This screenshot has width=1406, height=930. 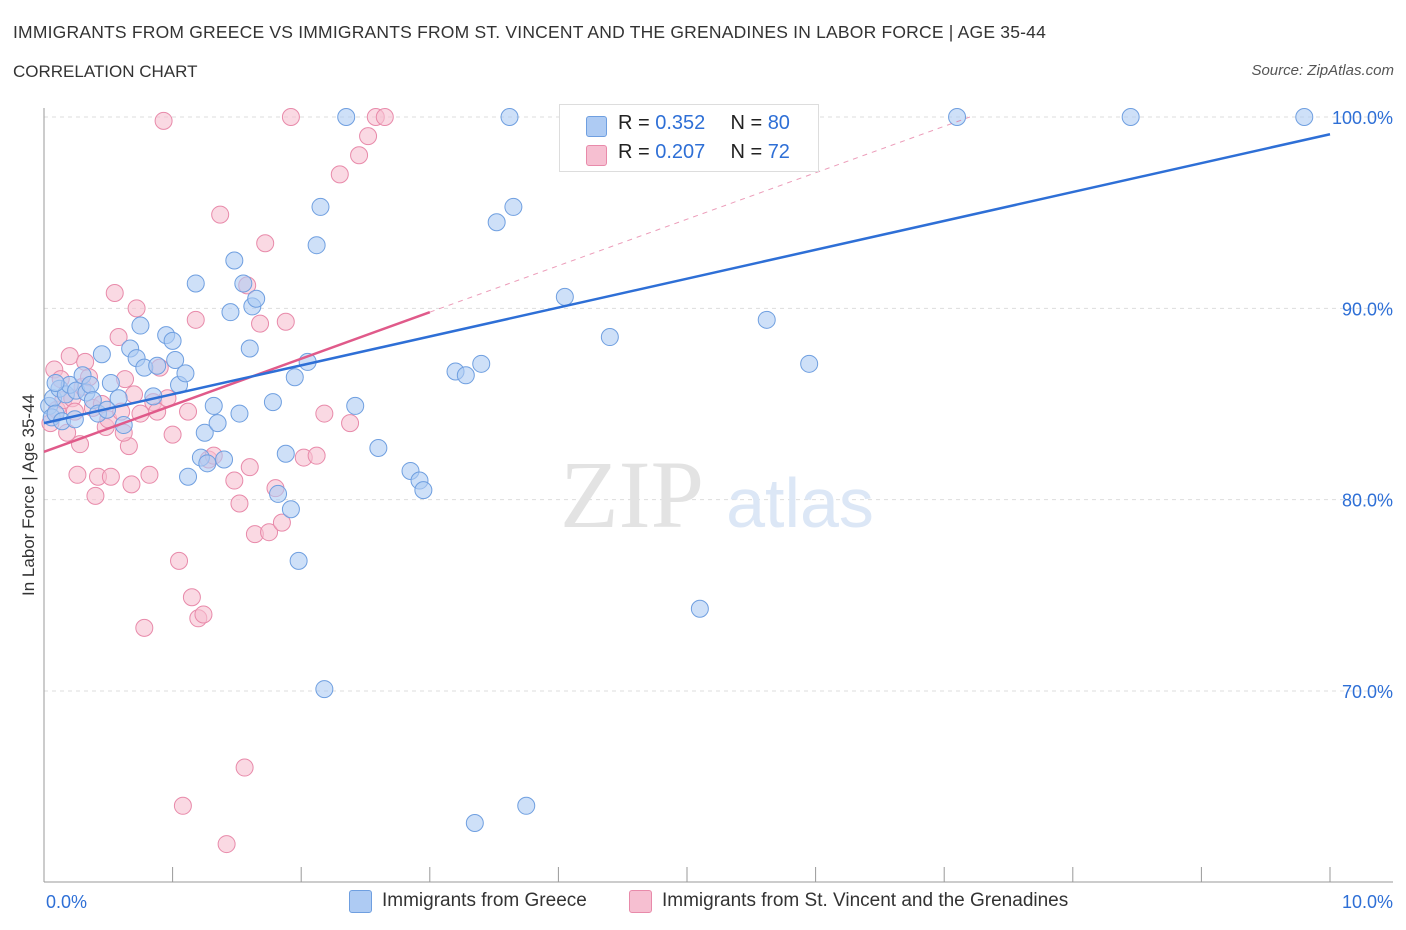 I want to click on greece-swatch, so click(x=596, y=126).